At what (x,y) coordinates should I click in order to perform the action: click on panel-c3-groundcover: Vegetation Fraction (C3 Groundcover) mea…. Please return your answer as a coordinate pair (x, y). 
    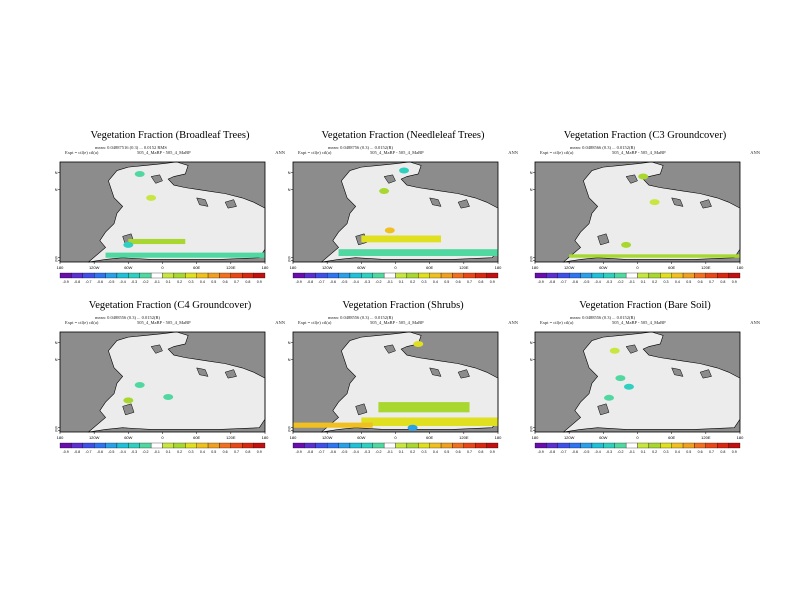
    Looking at the image, I should click on (642, 215).